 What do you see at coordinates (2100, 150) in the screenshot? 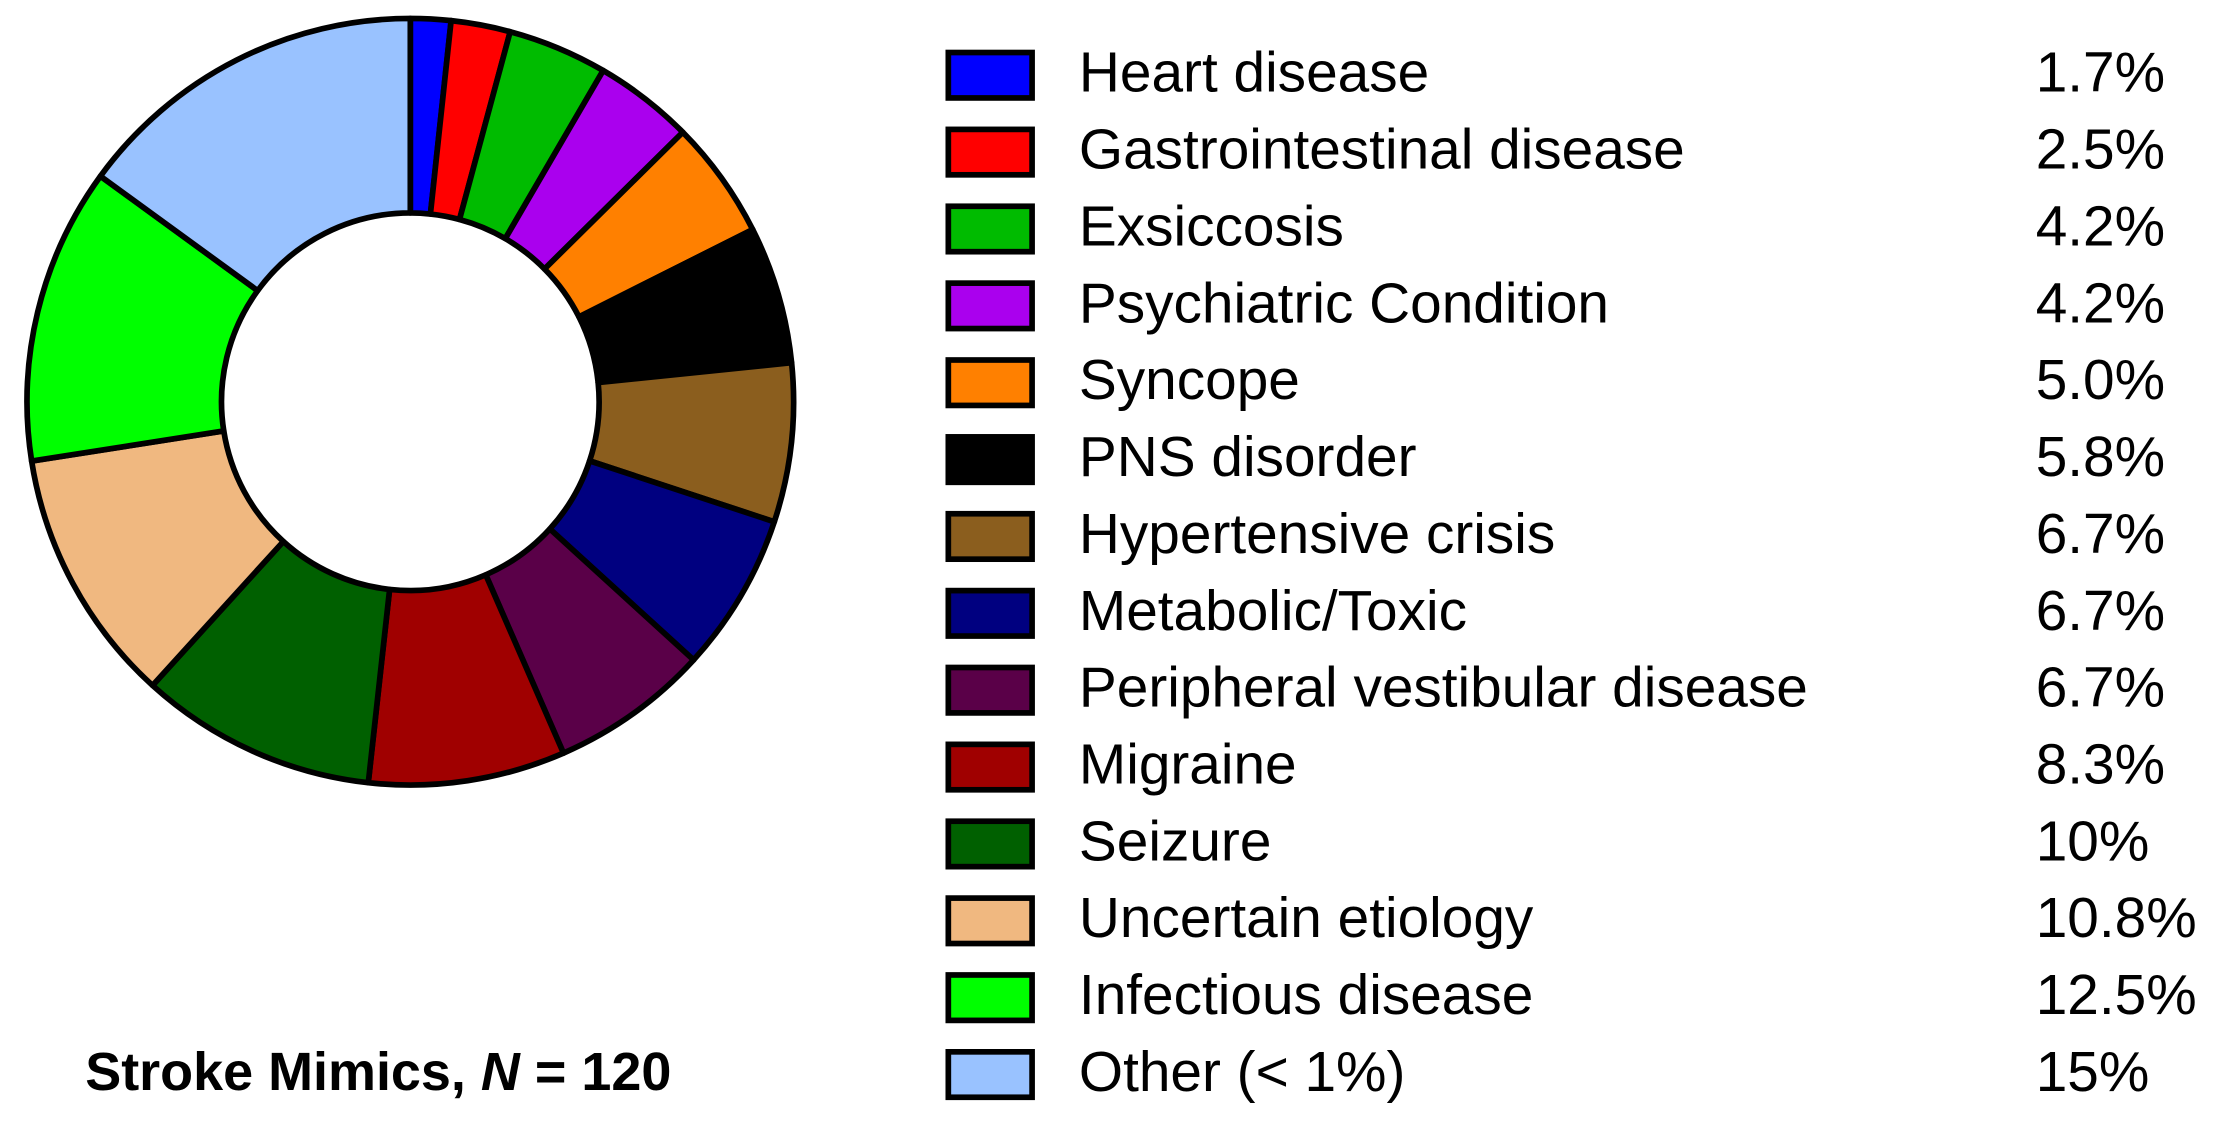
I see `value-label: 2.5%` at bounding box center [2100, 150].